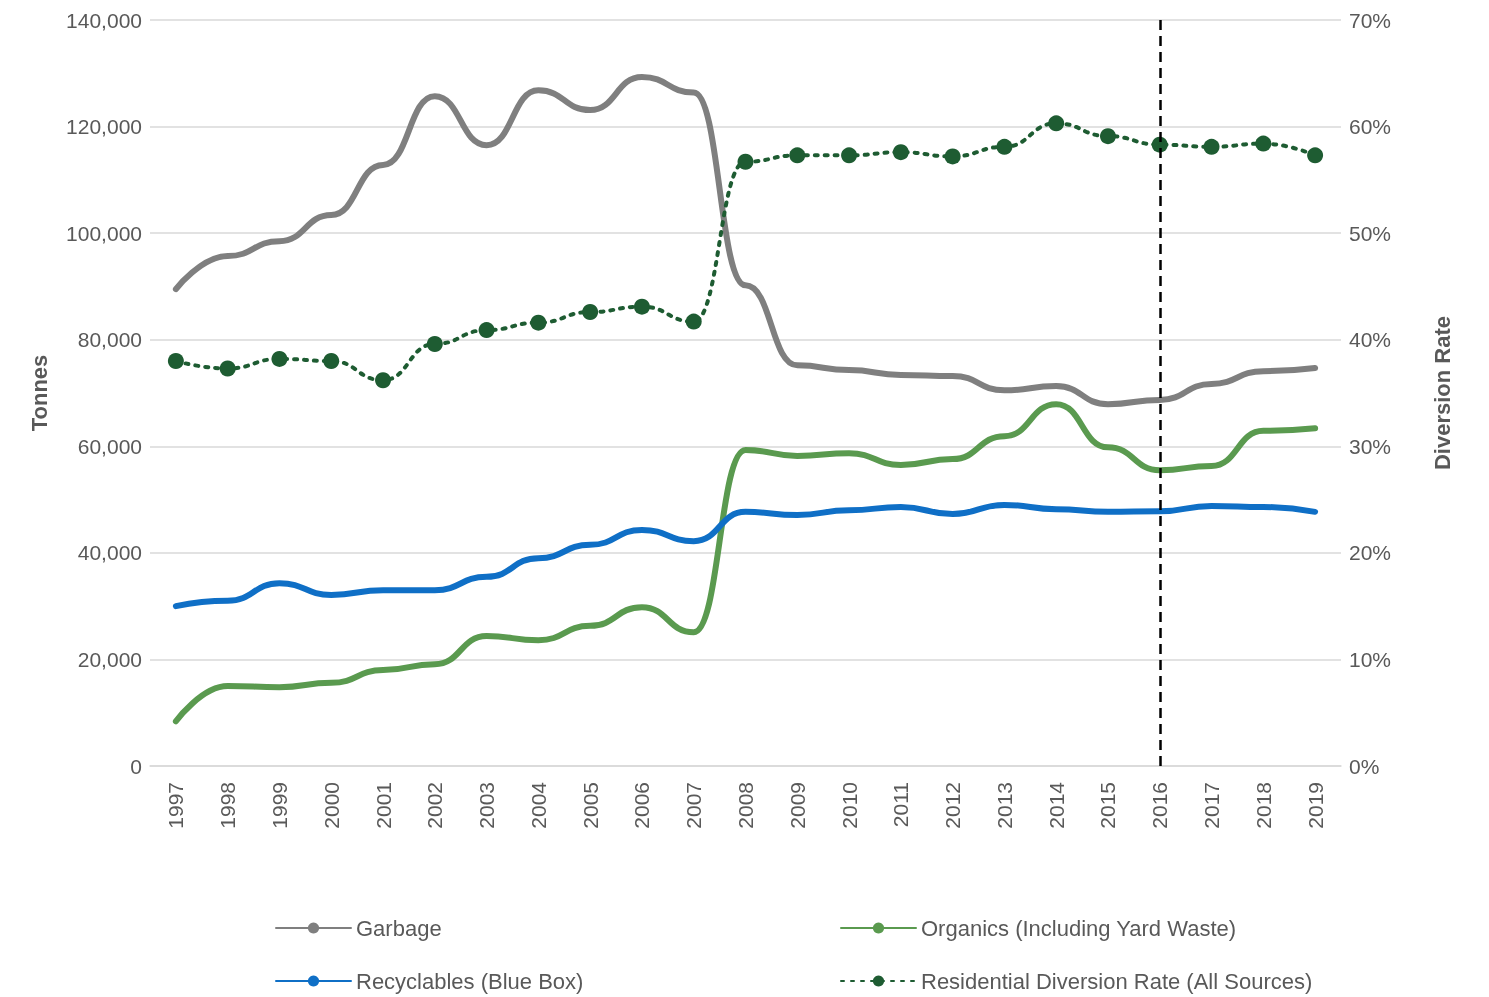 The height and width of the screenshot is (997, 1489). Describe the element at coordinates (136, 766) in the screenshot. I see `y-tick-label: 0` at that location.